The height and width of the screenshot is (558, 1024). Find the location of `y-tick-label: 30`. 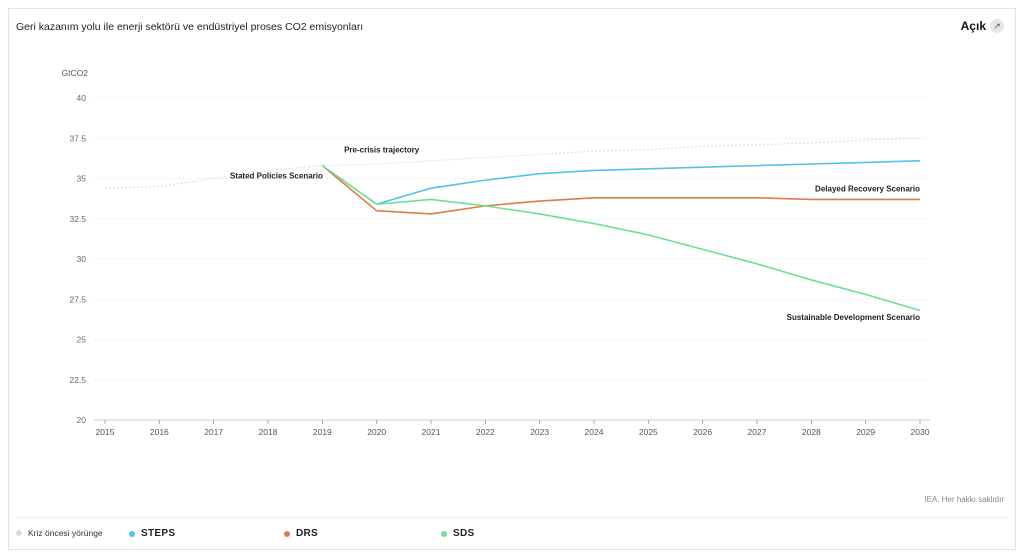

y-tick-label: 30 is located at coordinates (82, 259).